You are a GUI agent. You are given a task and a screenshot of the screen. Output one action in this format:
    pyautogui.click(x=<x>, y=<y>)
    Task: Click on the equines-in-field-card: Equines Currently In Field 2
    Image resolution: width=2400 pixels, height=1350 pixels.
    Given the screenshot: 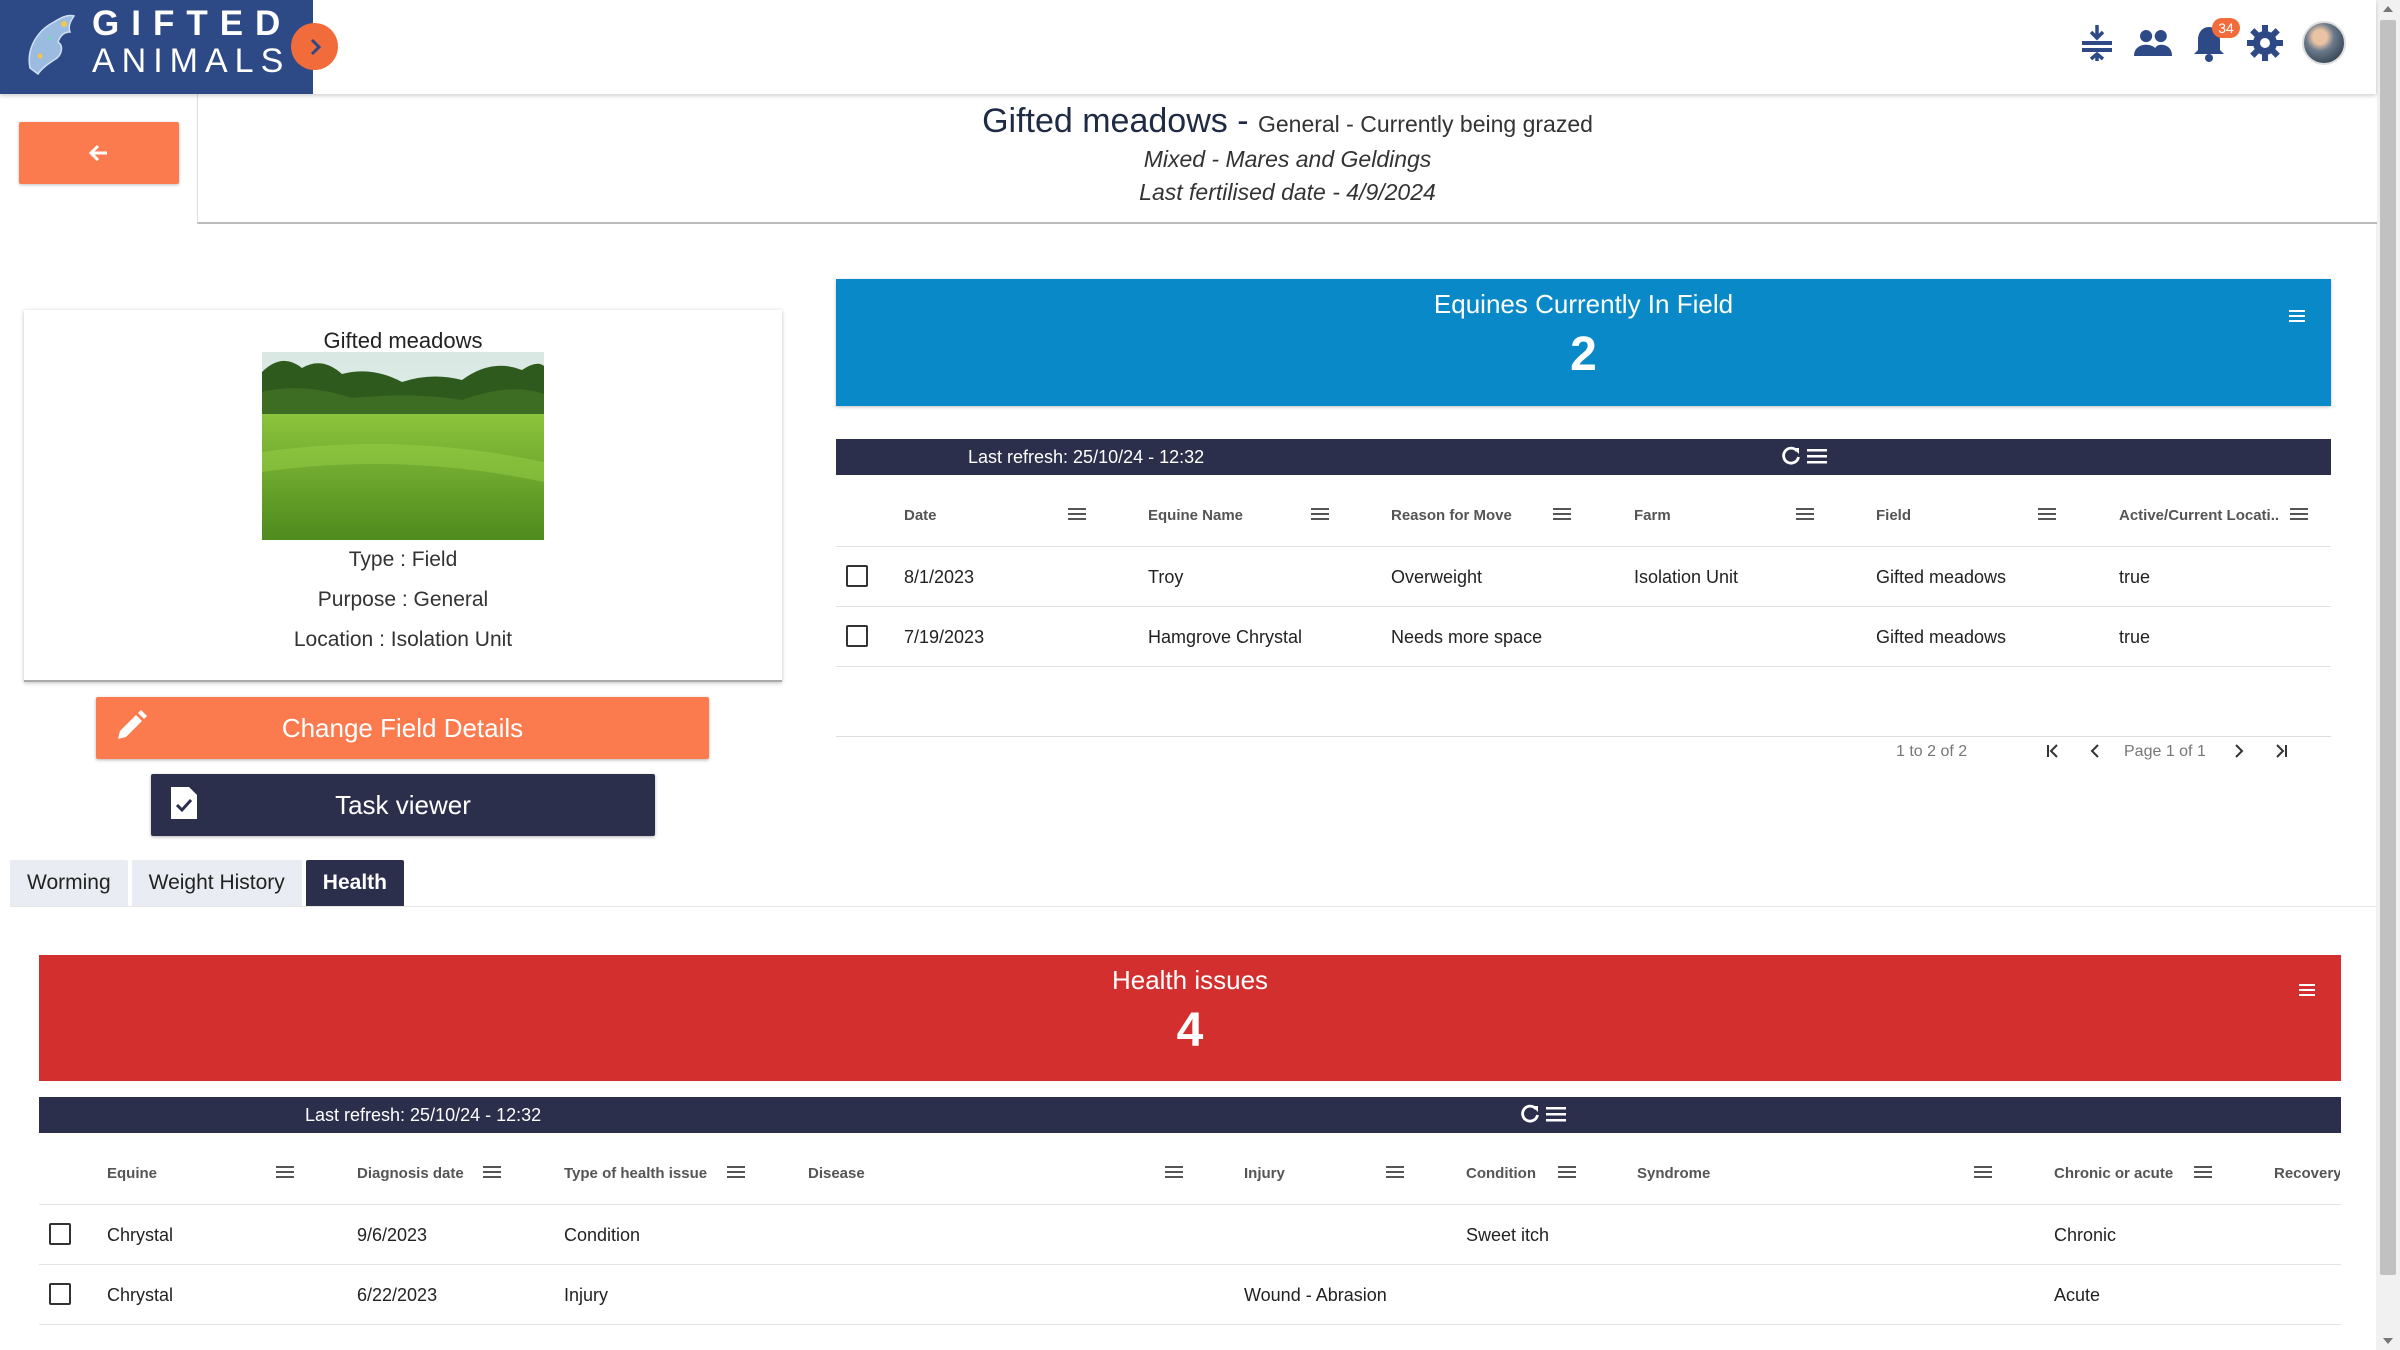 What is the action you would take?
    pyautogui.click(x=1583, y=342)
    